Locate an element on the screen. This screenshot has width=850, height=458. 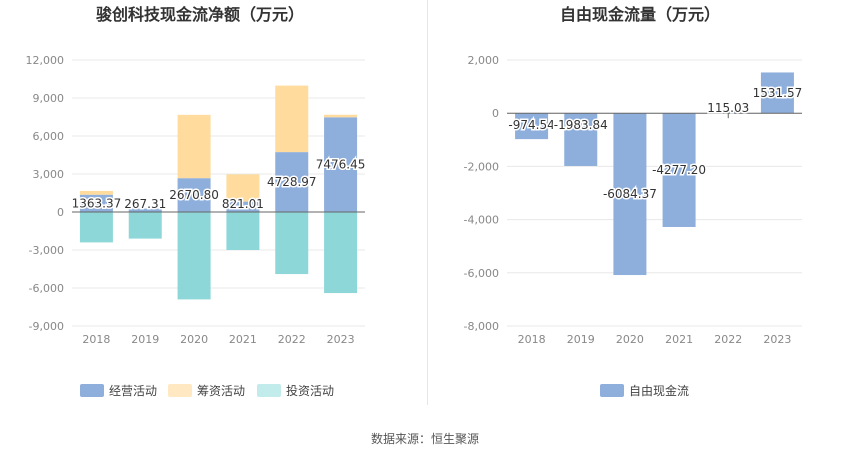
data-label: -4277.20 is located at coordinates (679, 170).